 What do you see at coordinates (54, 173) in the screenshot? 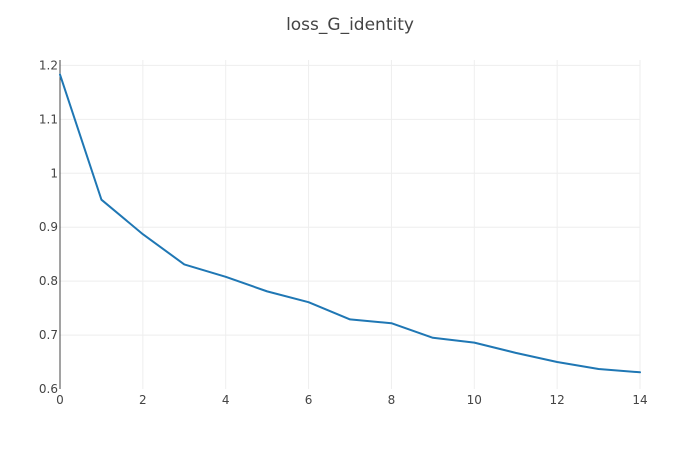
I see `y-tick-label: 1` at bounding box center [54, 173].